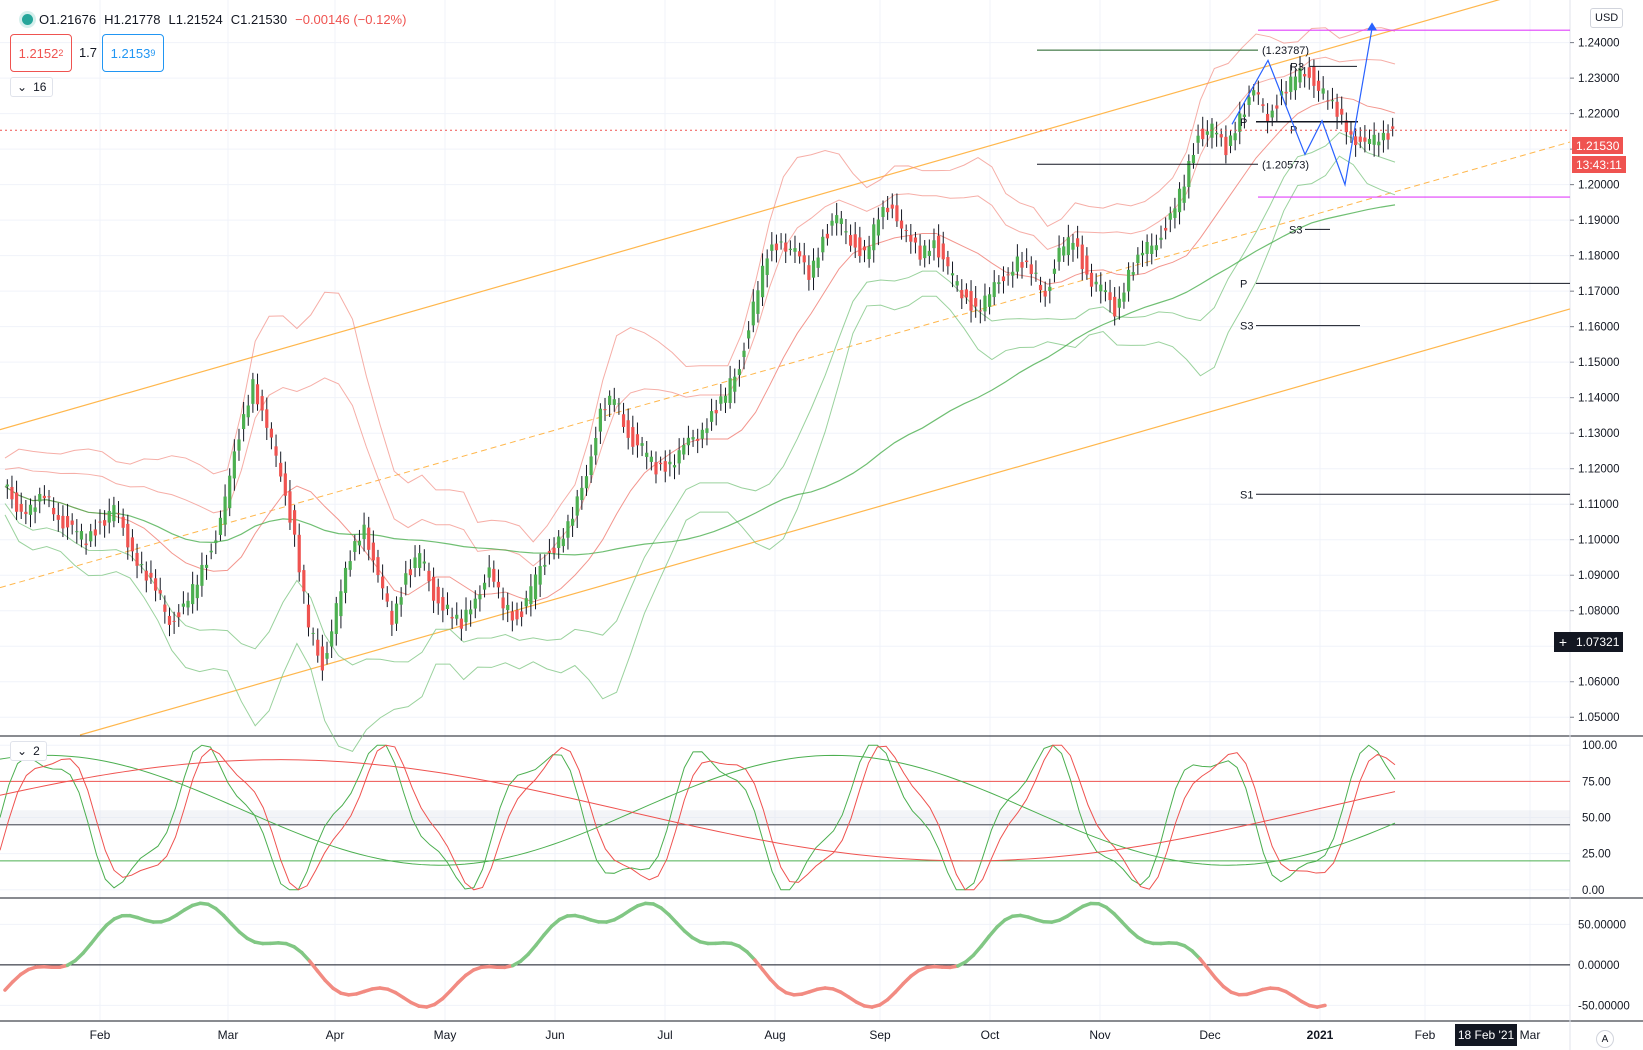 The image size is (1643, 1050). What do you see at coordinates (1599, 292) in the screenshot?
I see `price-tick-label: 1.17000` at bounding box center [1599, 292].